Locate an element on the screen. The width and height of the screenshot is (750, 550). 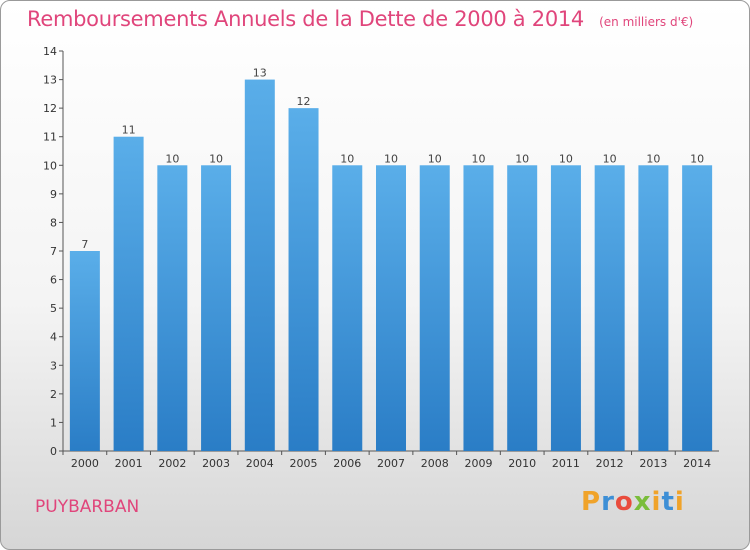
data-label: 12 is located at coordinates (304, 101).